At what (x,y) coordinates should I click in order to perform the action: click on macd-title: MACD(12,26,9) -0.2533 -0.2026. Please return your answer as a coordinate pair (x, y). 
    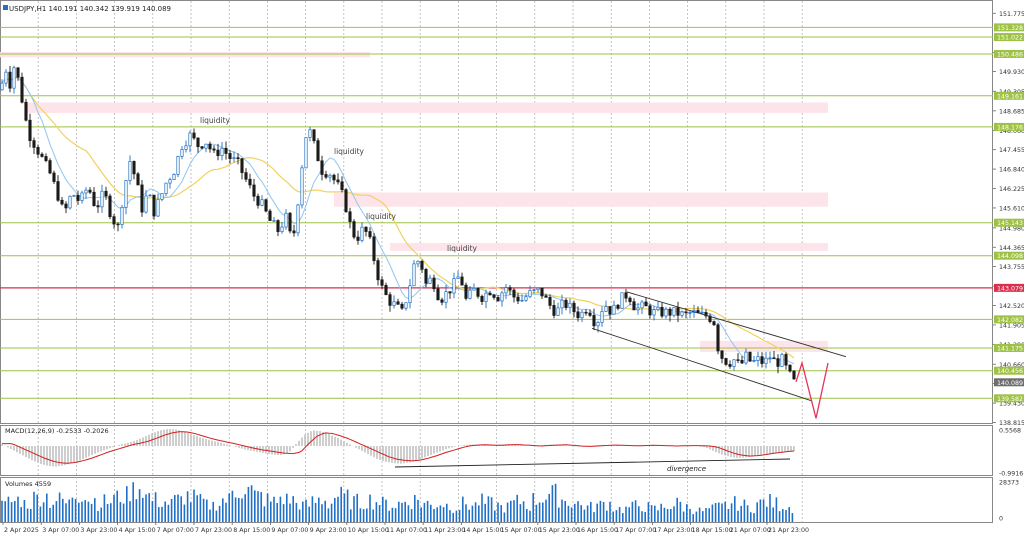
    Looking at the image, I should click on (57, 431).